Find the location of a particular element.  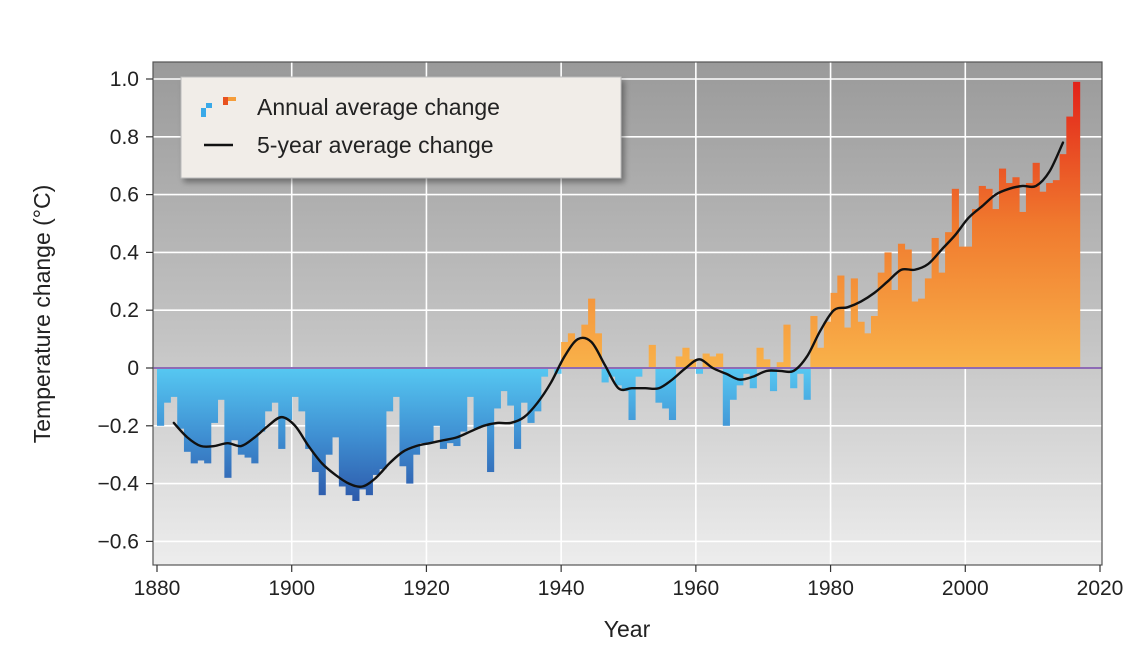

y-tick-label: −0.6 is located at coordinates (118, 541).